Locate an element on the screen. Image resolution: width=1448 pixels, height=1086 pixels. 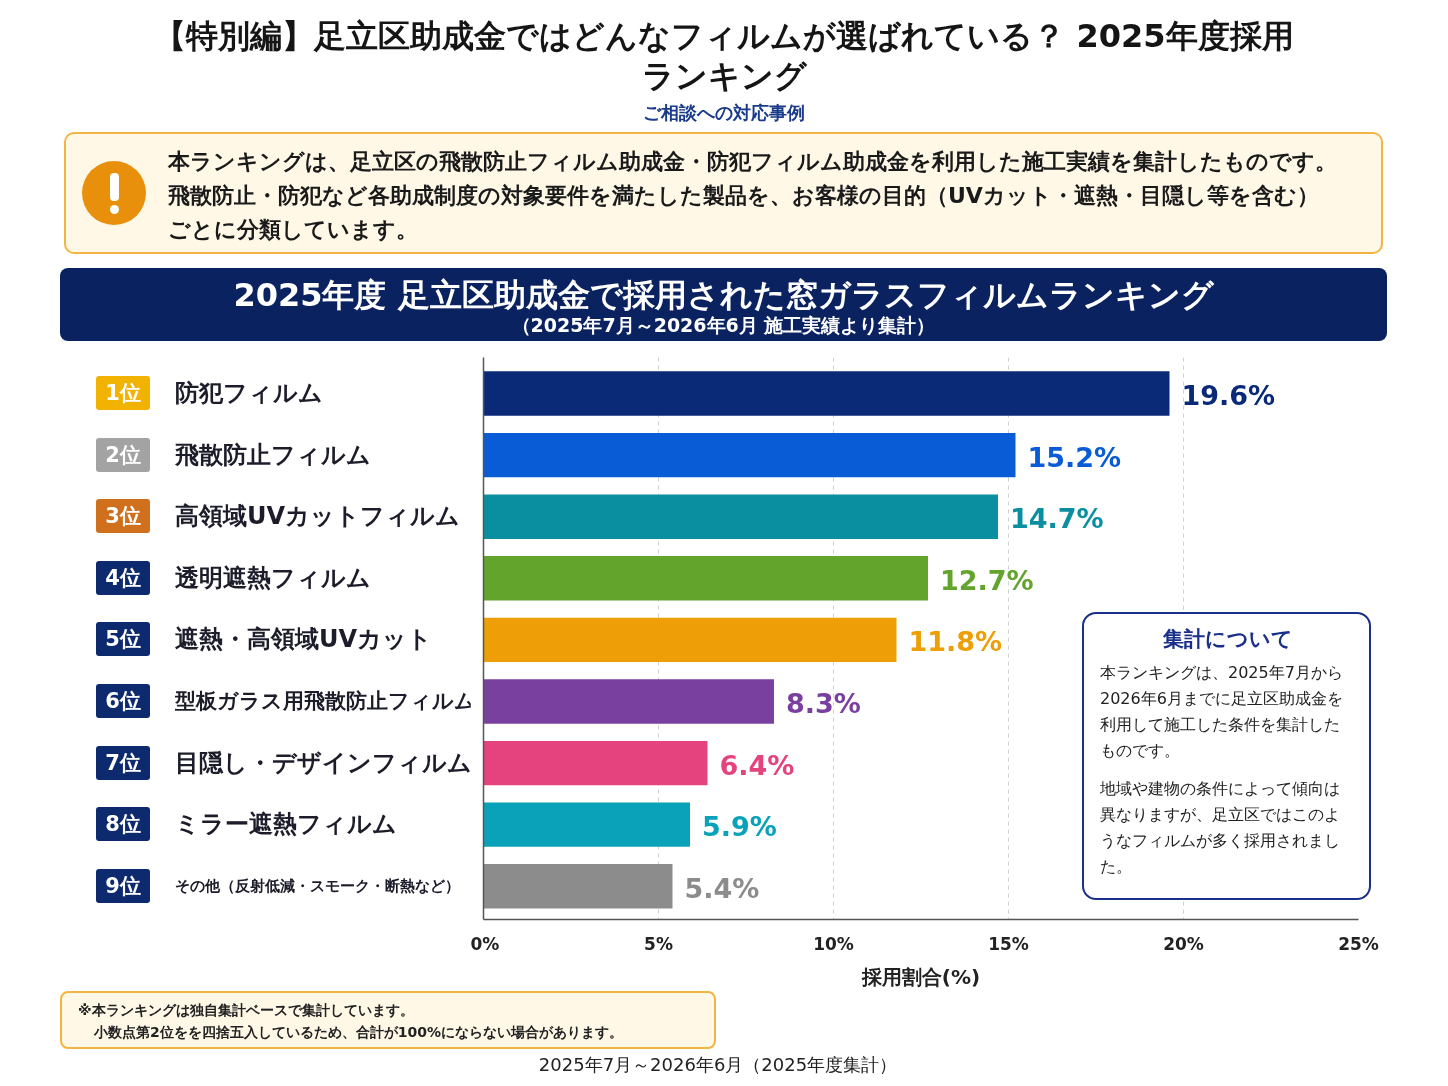
chart-subtitle: ご相談への対応事例 is located at coordinates (724, 113).